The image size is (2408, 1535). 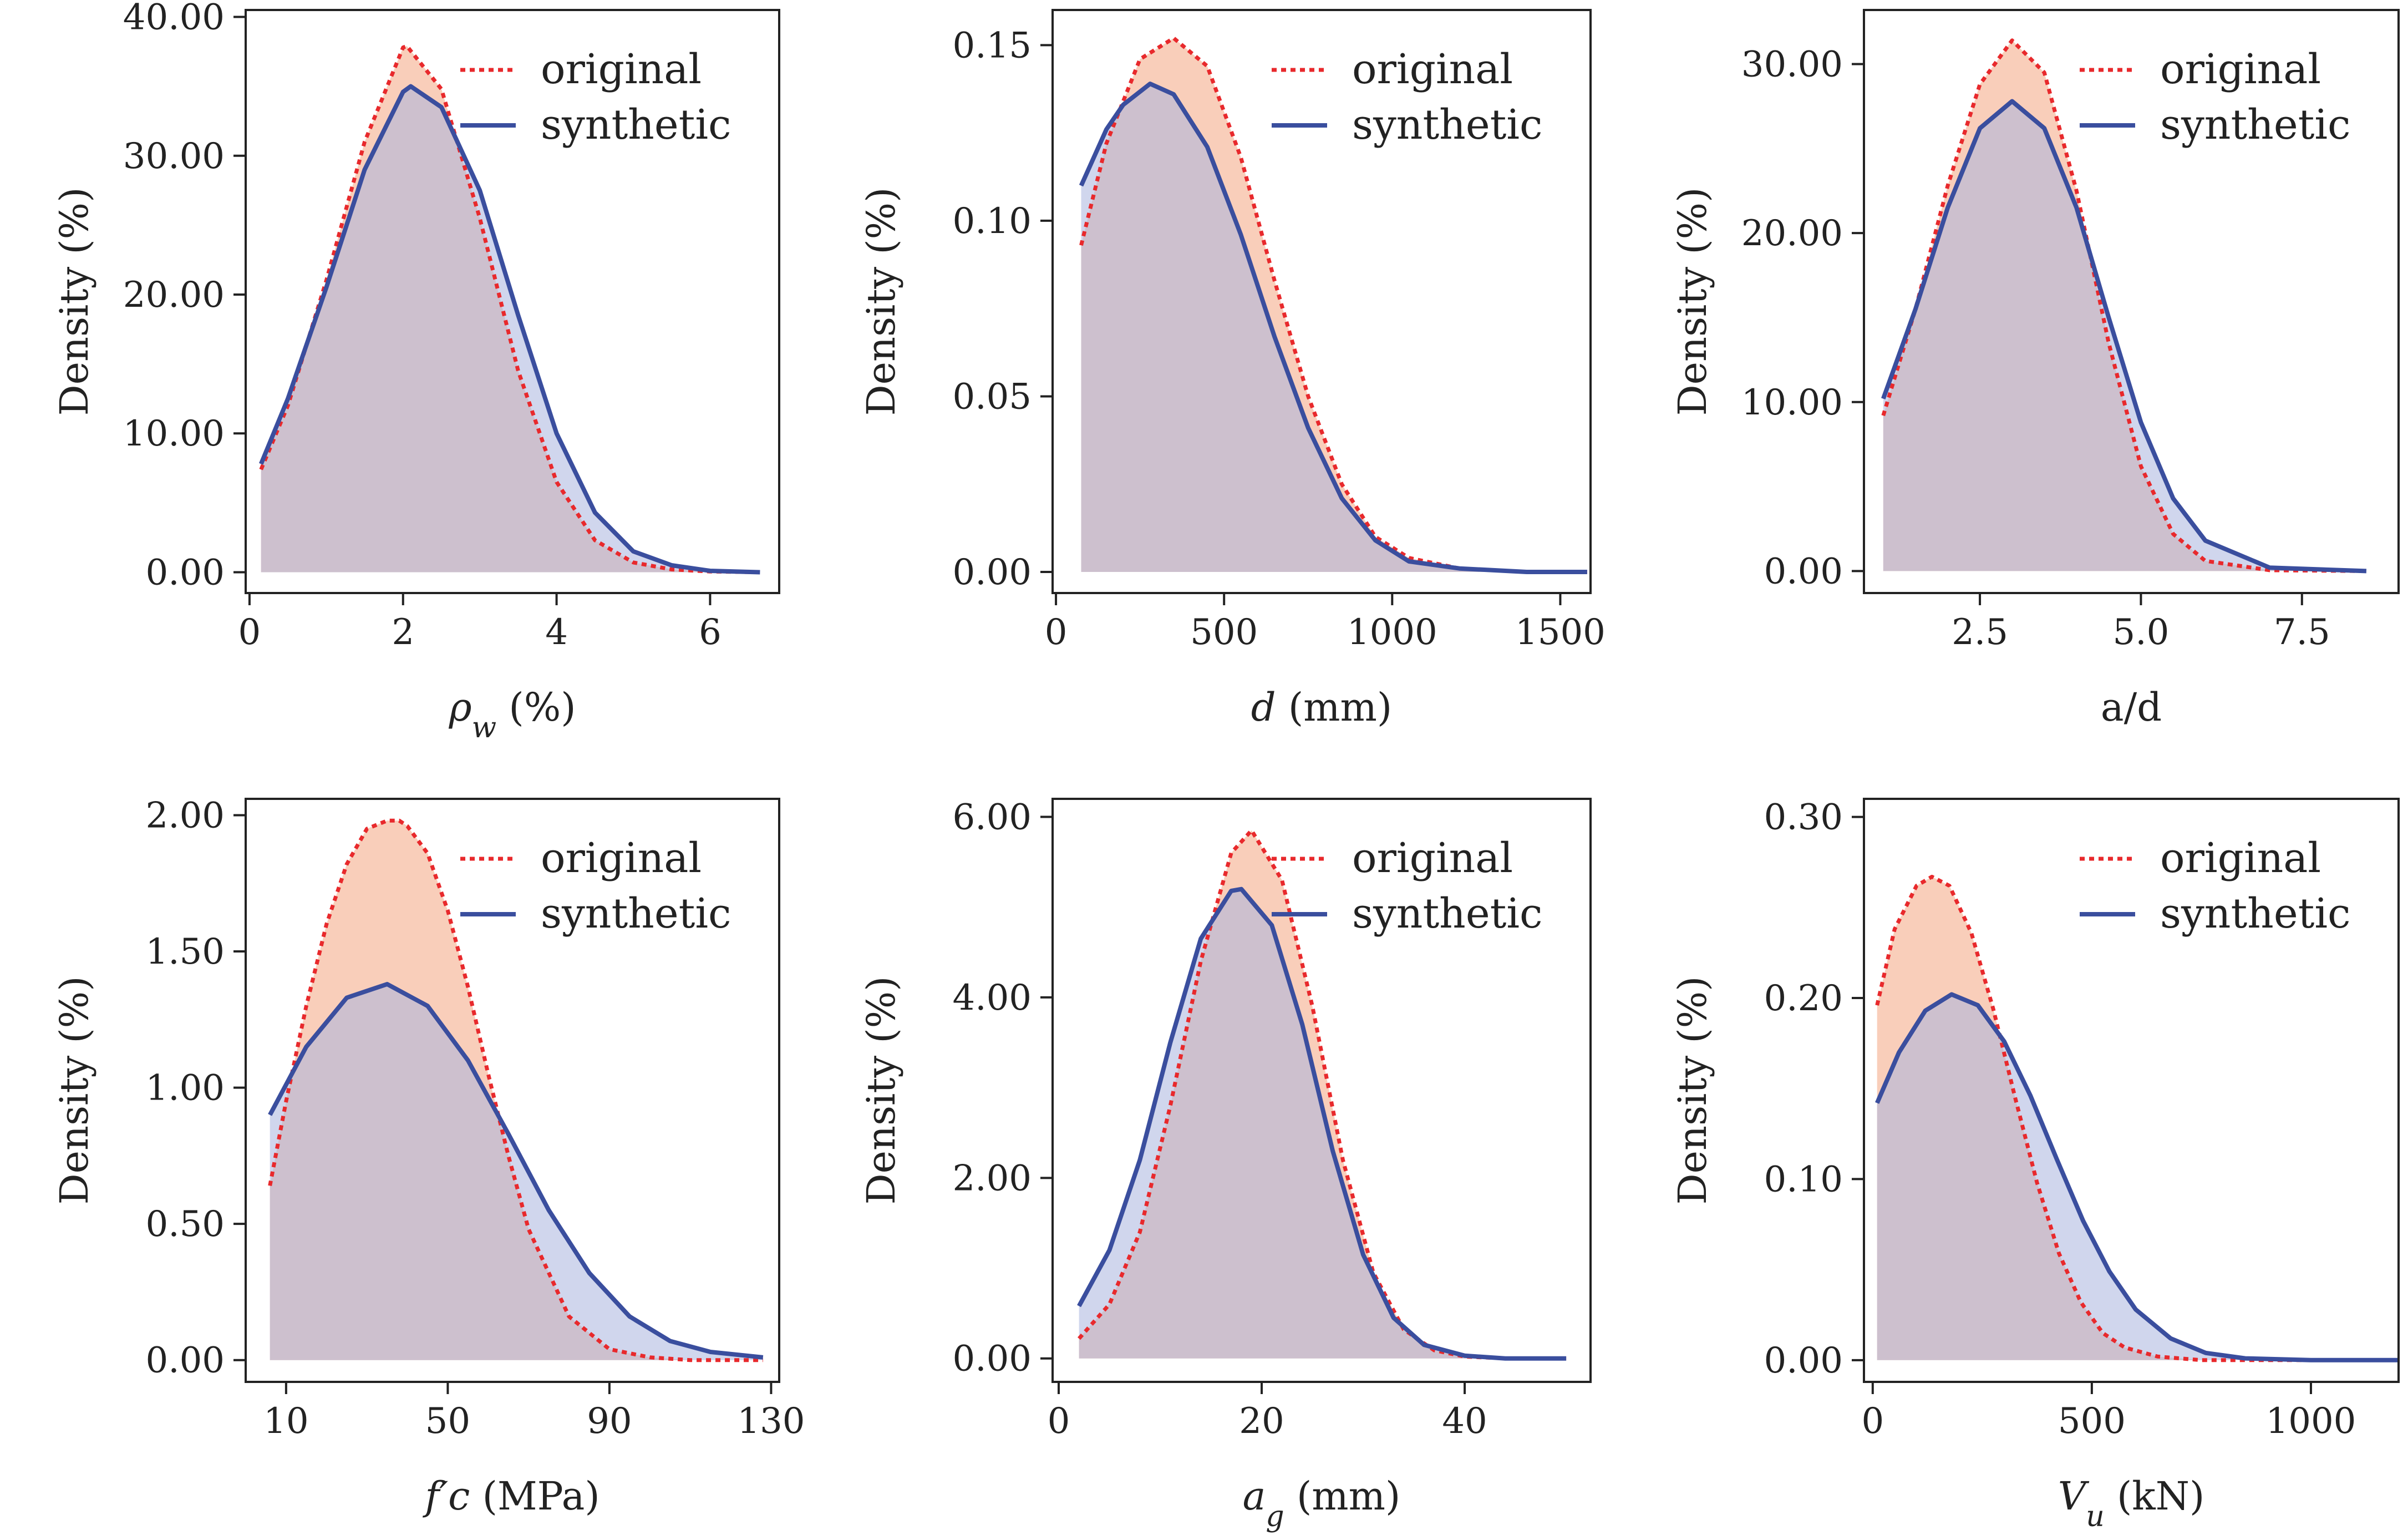 What do you see at coordinates (992, 817) in the screenshot?
I see `y-tick-label: 6.00` at bounding box center [992, 817].